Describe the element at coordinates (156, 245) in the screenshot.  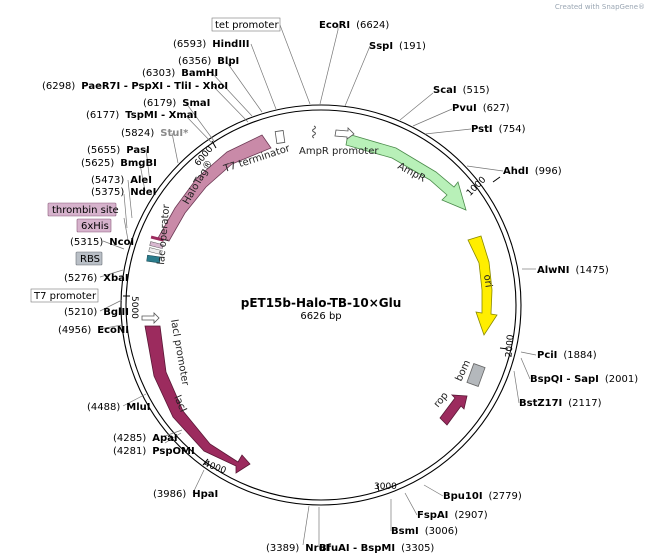
I see `his-tag-marker` at that location.